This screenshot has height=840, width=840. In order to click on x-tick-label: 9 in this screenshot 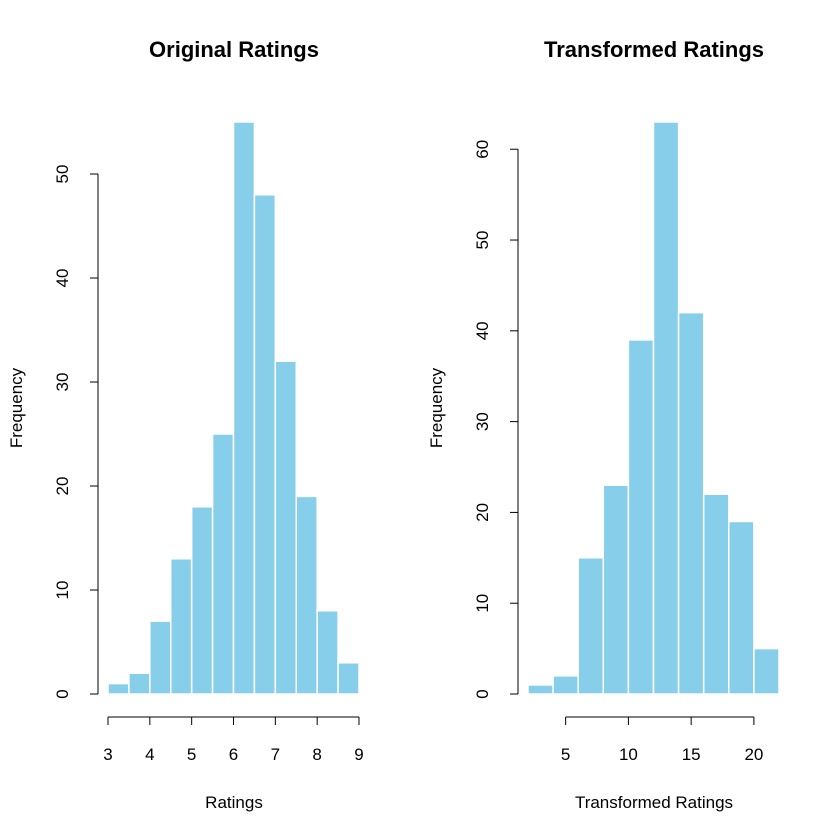, I will do `click(358, 754)`.